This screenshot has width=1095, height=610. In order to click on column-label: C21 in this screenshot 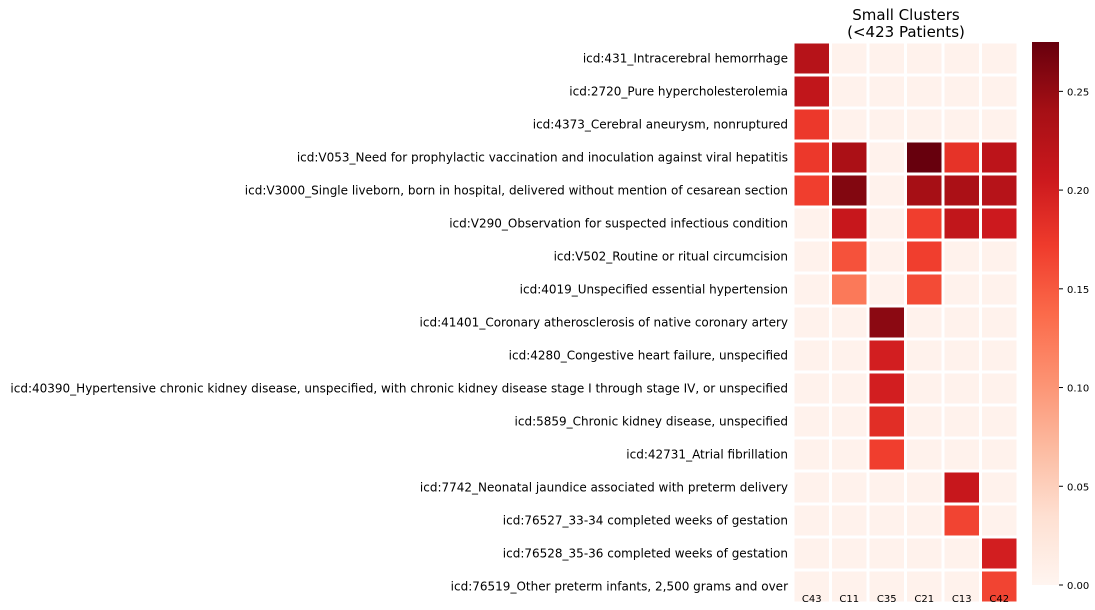, I will do `click(924, 599)`.